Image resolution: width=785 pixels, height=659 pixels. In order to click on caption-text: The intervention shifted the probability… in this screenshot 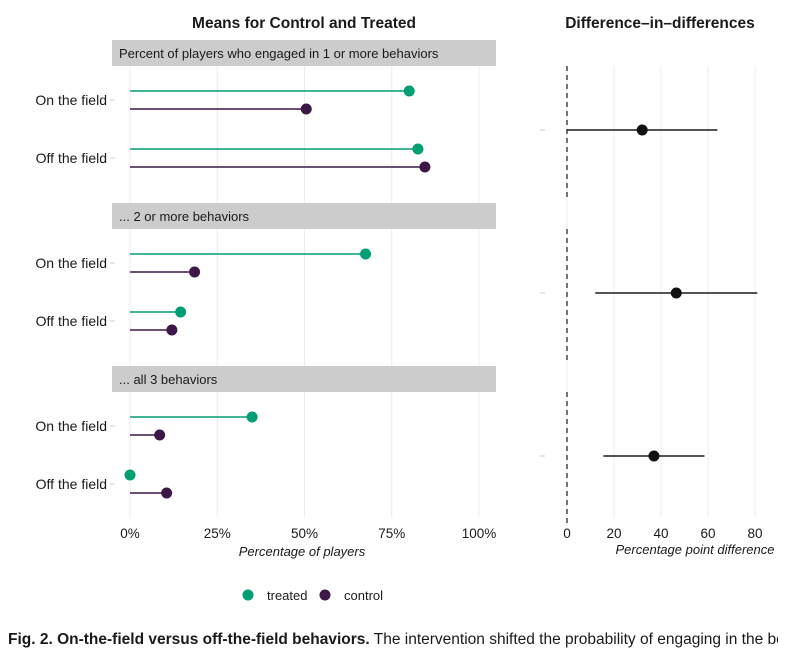, I will do `click(575, 639)`.